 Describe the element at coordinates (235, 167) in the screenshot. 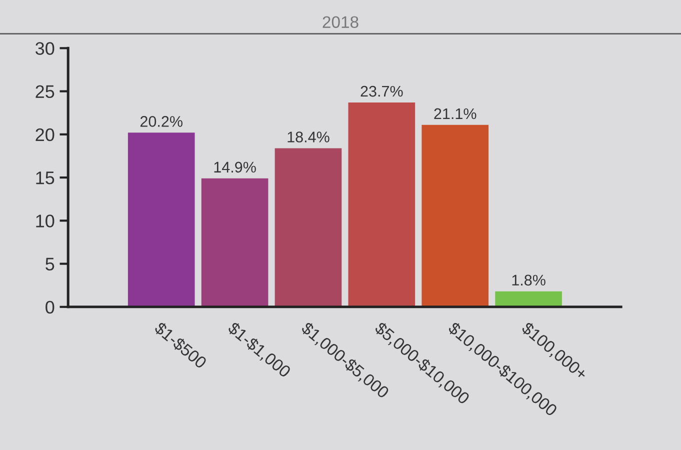

I see `data-label: 14.9%` at that location.